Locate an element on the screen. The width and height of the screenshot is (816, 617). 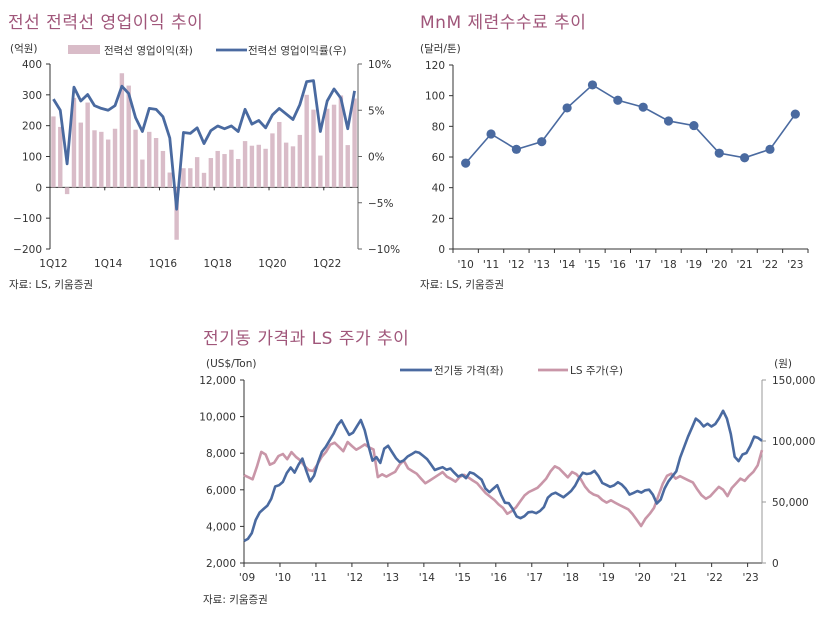
c3-xtick-label: '09 is located at coordinates (247, 578).